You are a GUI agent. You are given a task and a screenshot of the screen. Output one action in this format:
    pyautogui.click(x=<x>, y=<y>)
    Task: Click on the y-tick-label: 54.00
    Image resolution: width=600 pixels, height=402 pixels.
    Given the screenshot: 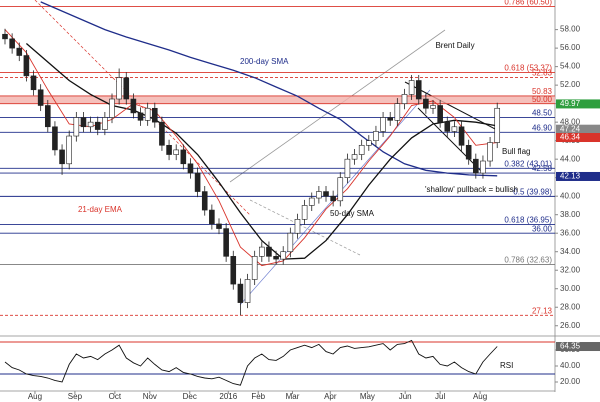 What is the action you would take?
    pyautogui.click(x=570, y=66)
    